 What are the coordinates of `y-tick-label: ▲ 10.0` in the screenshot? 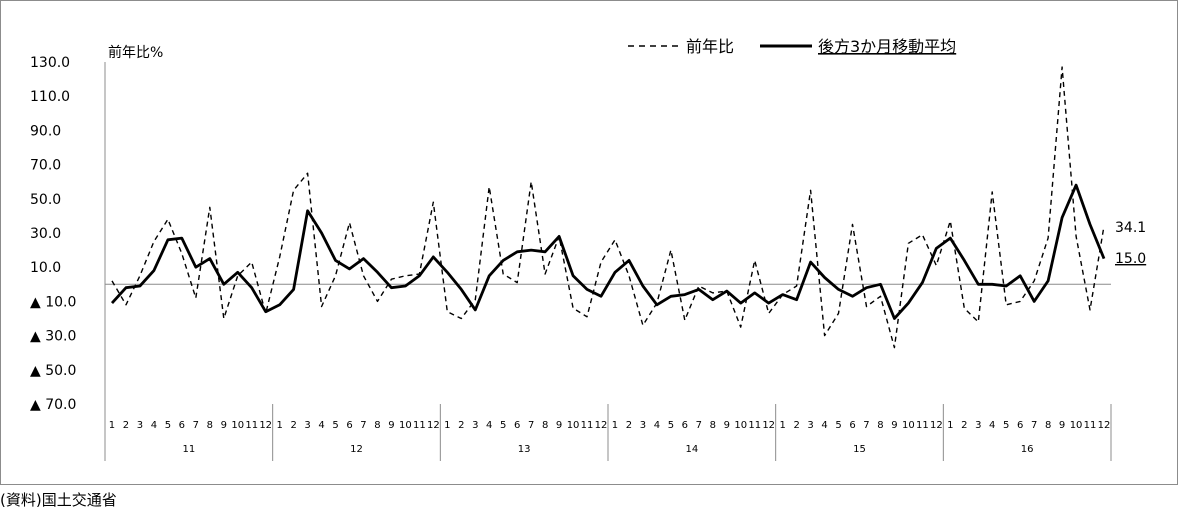 It's located at (53, 302).